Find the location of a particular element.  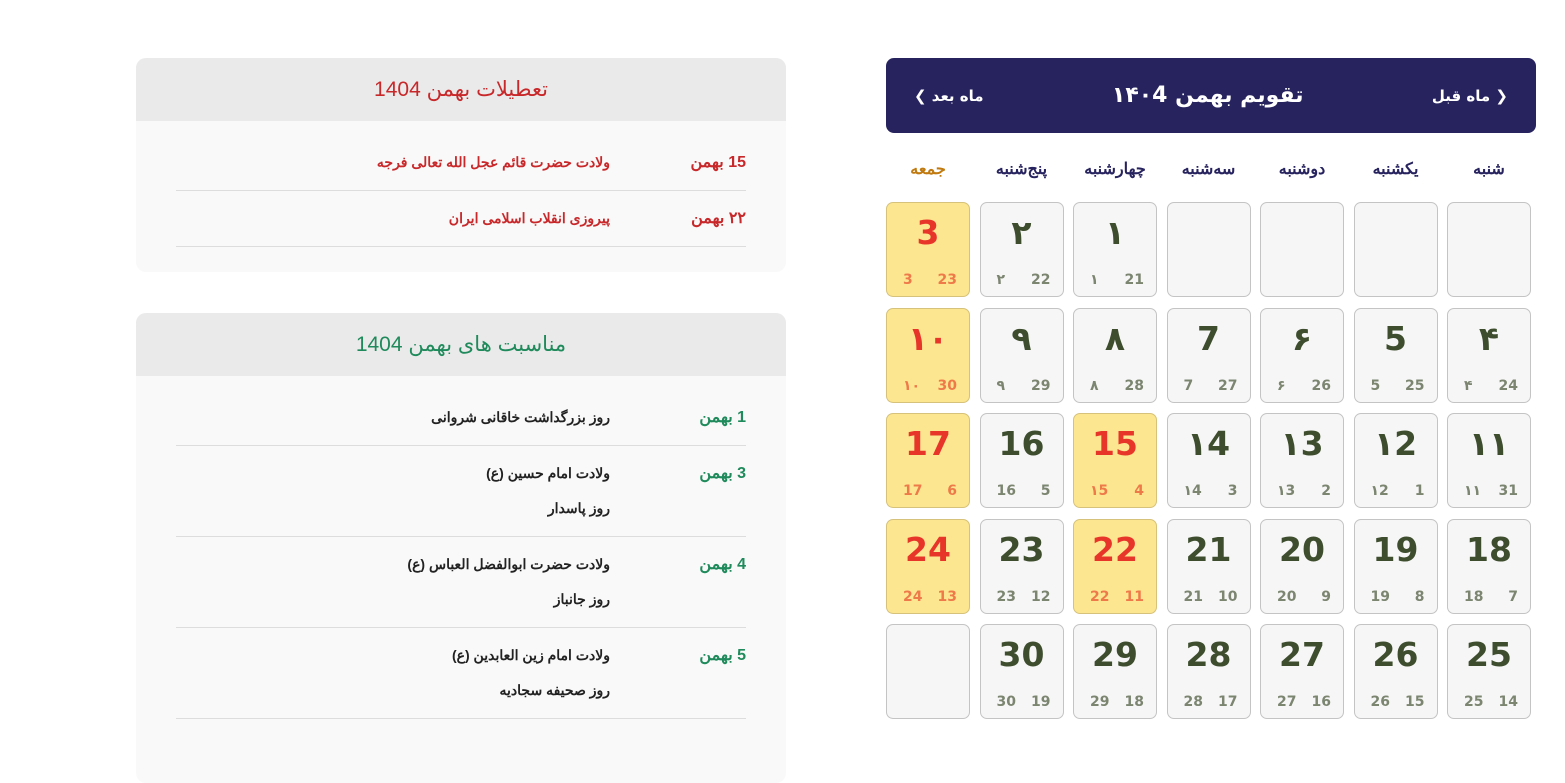

item-text: روز پاسدار is located at coordinates (578, 508).